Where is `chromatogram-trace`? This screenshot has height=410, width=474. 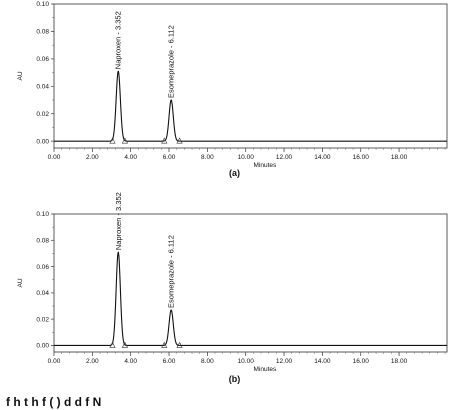
chromatogram-trace is located at coordinates (250, 106).